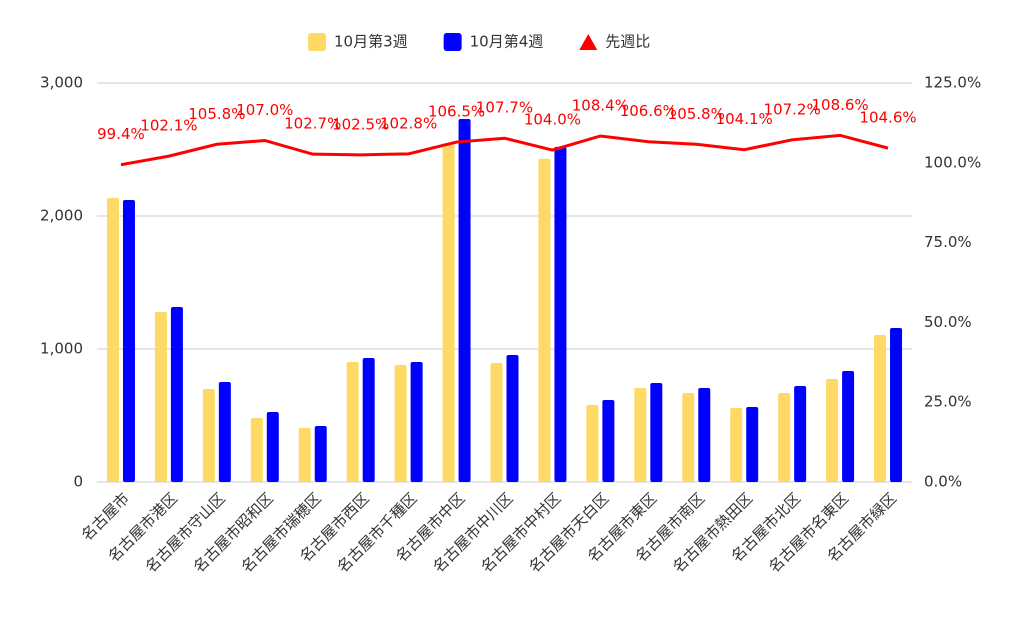  Describe the element at coordinates (948, 402) in the screenshot. I see `y2-tick-label: 25.0%` at that location.